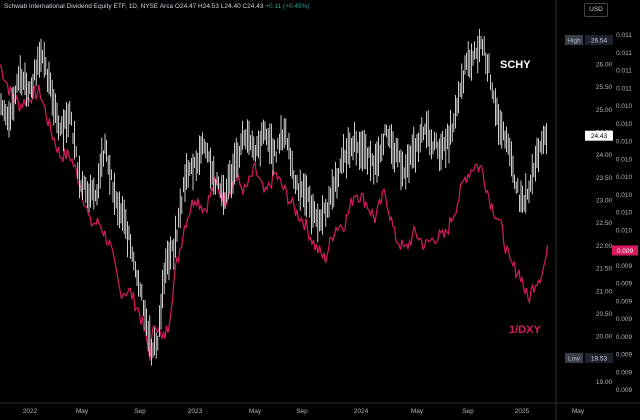 The height and width of the screenshot is (420, 640). I want to click on price-tick-label: 20.50, so click(604, 314).